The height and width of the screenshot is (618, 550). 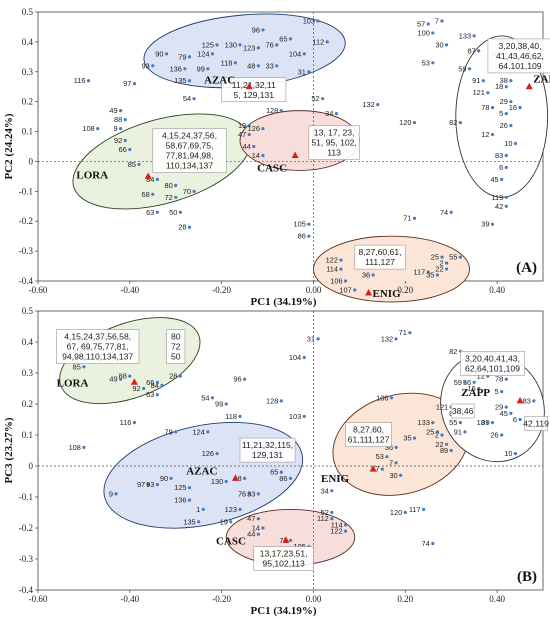 What do you see at coordinates (309, 20) in the screenshot?
I see `data-point-label: 103` at bounding box center [309, 20].